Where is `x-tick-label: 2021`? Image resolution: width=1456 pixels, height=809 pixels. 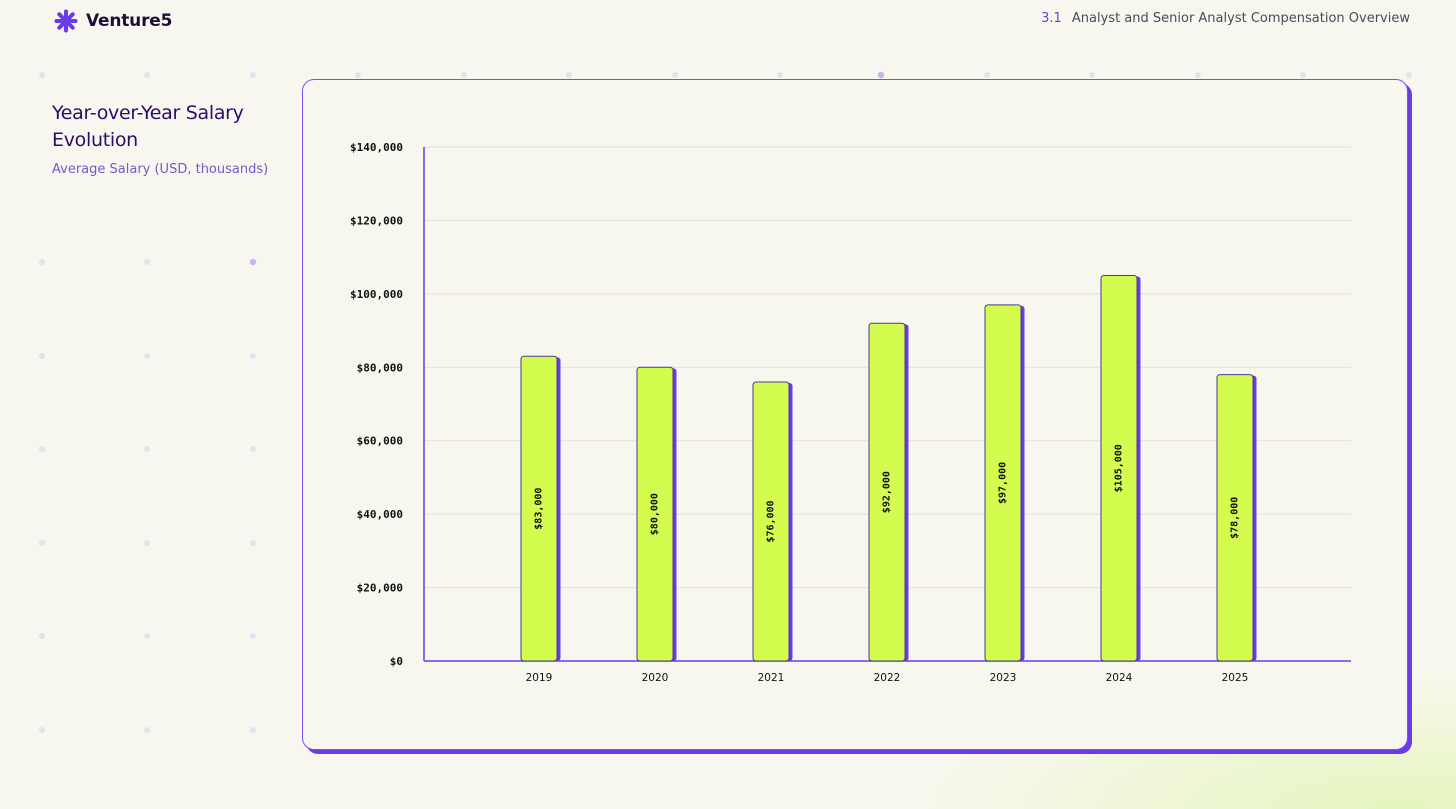
x-tick-label: 2021 is located at coordinates (771, 678).